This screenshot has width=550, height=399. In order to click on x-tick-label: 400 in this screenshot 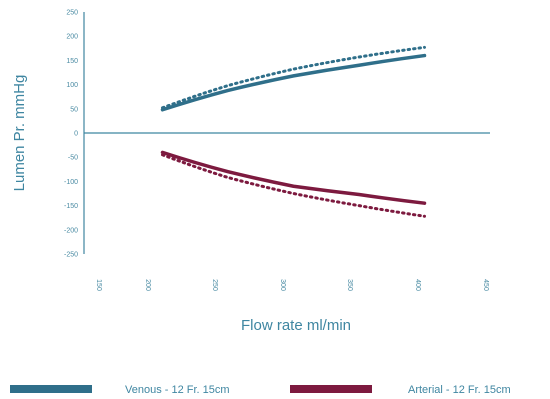, I will do `click(417, 285)`.